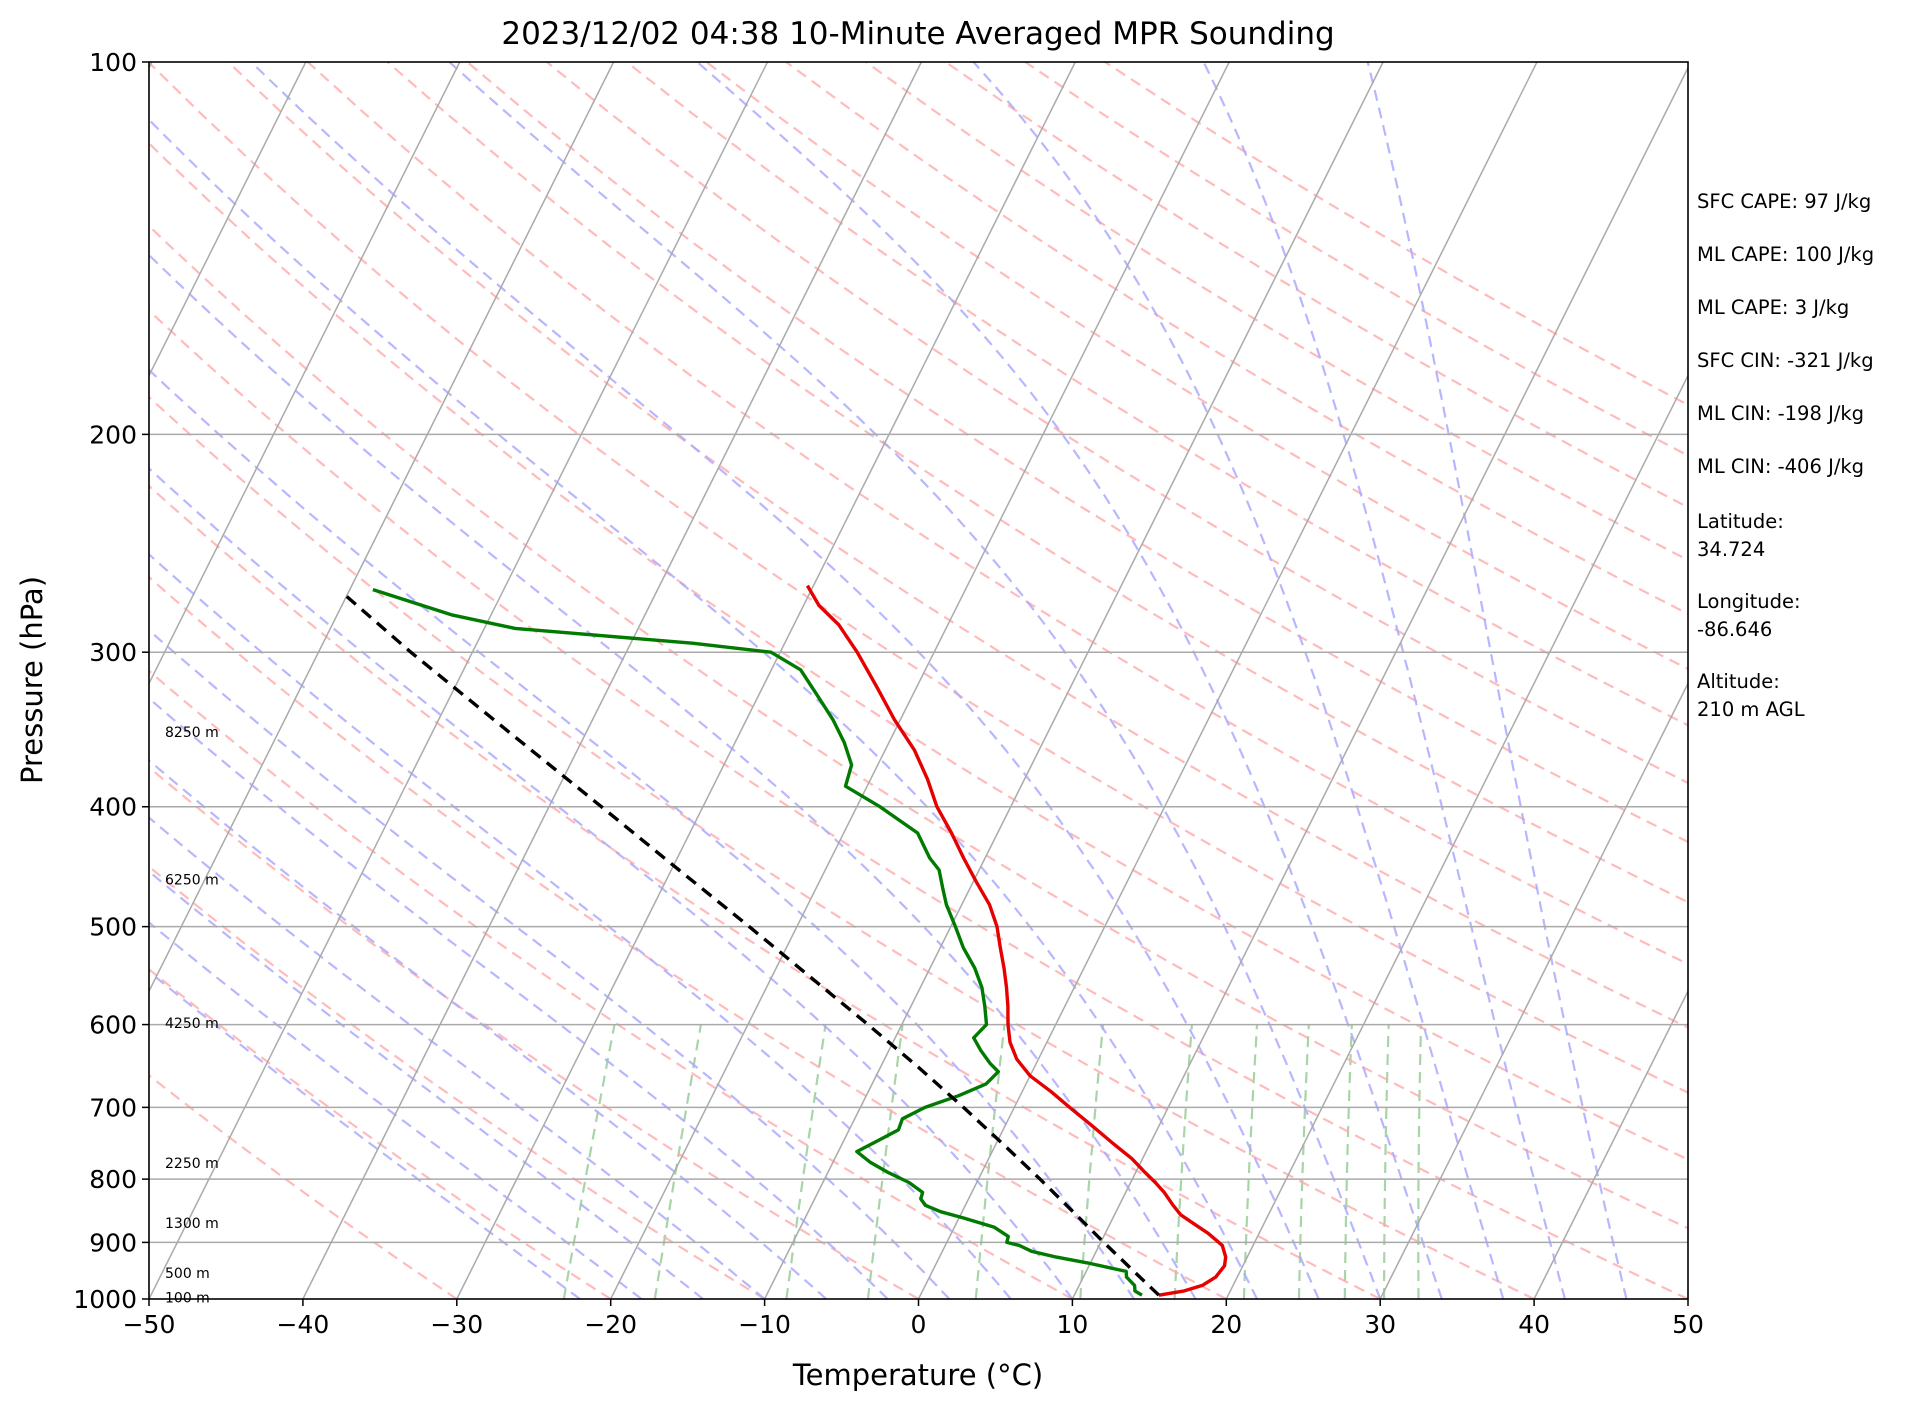 The image size is (1910, 1406). What do you see at coordinates (192, 1164) in the screenshot?
I see `height-label: 2250 m` at bounding box center [192, 1164].